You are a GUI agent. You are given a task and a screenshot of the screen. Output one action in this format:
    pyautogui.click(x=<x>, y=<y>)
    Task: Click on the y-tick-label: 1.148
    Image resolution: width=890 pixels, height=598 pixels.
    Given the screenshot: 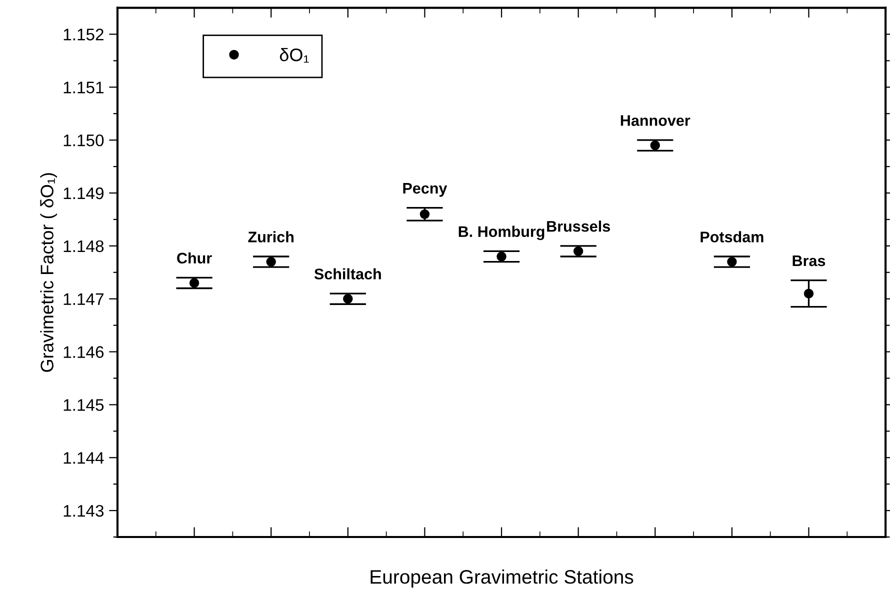 What is the action you would take?
    pyautogui.click(x=84, y=246)
    